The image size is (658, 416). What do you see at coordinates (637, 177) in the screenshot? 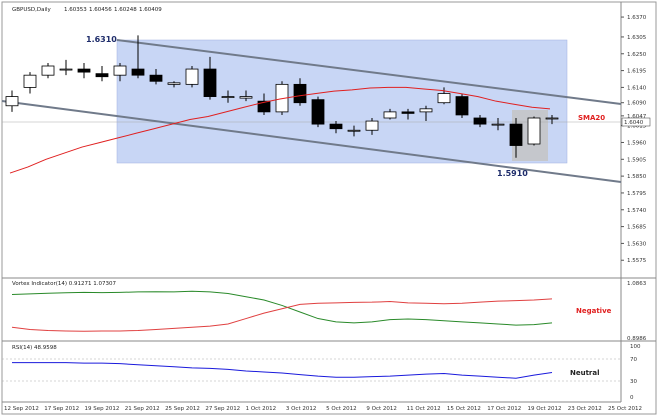
I see `price-tick-label: 1.5850` at bounding box center [637, 177].